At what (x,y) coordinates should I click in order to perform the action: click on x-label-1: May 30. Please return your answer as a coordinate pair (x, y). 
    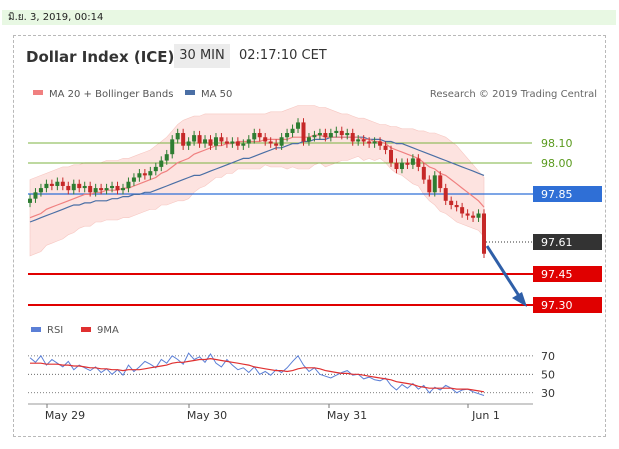
    Looking at the image, I should click on (207, 415).